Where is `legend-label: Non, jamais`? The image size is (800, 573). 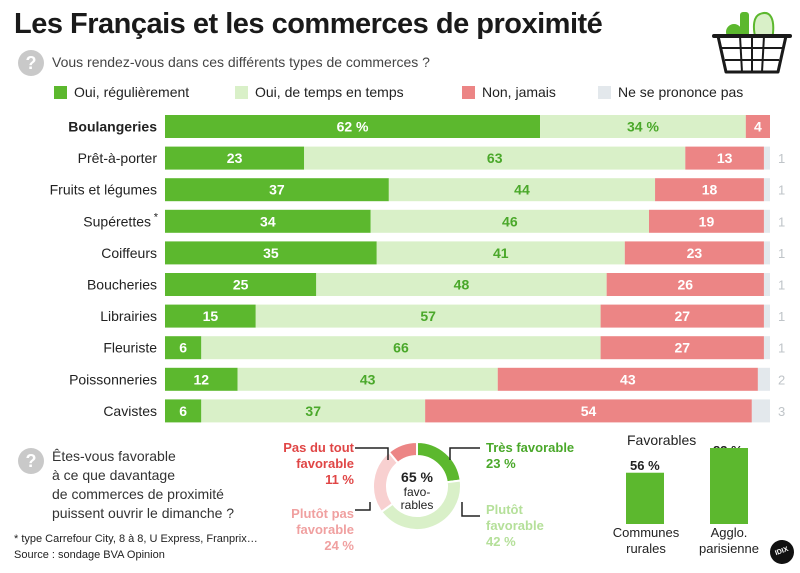 legend-label: Non, jamais is located at coordinates (519, 92).